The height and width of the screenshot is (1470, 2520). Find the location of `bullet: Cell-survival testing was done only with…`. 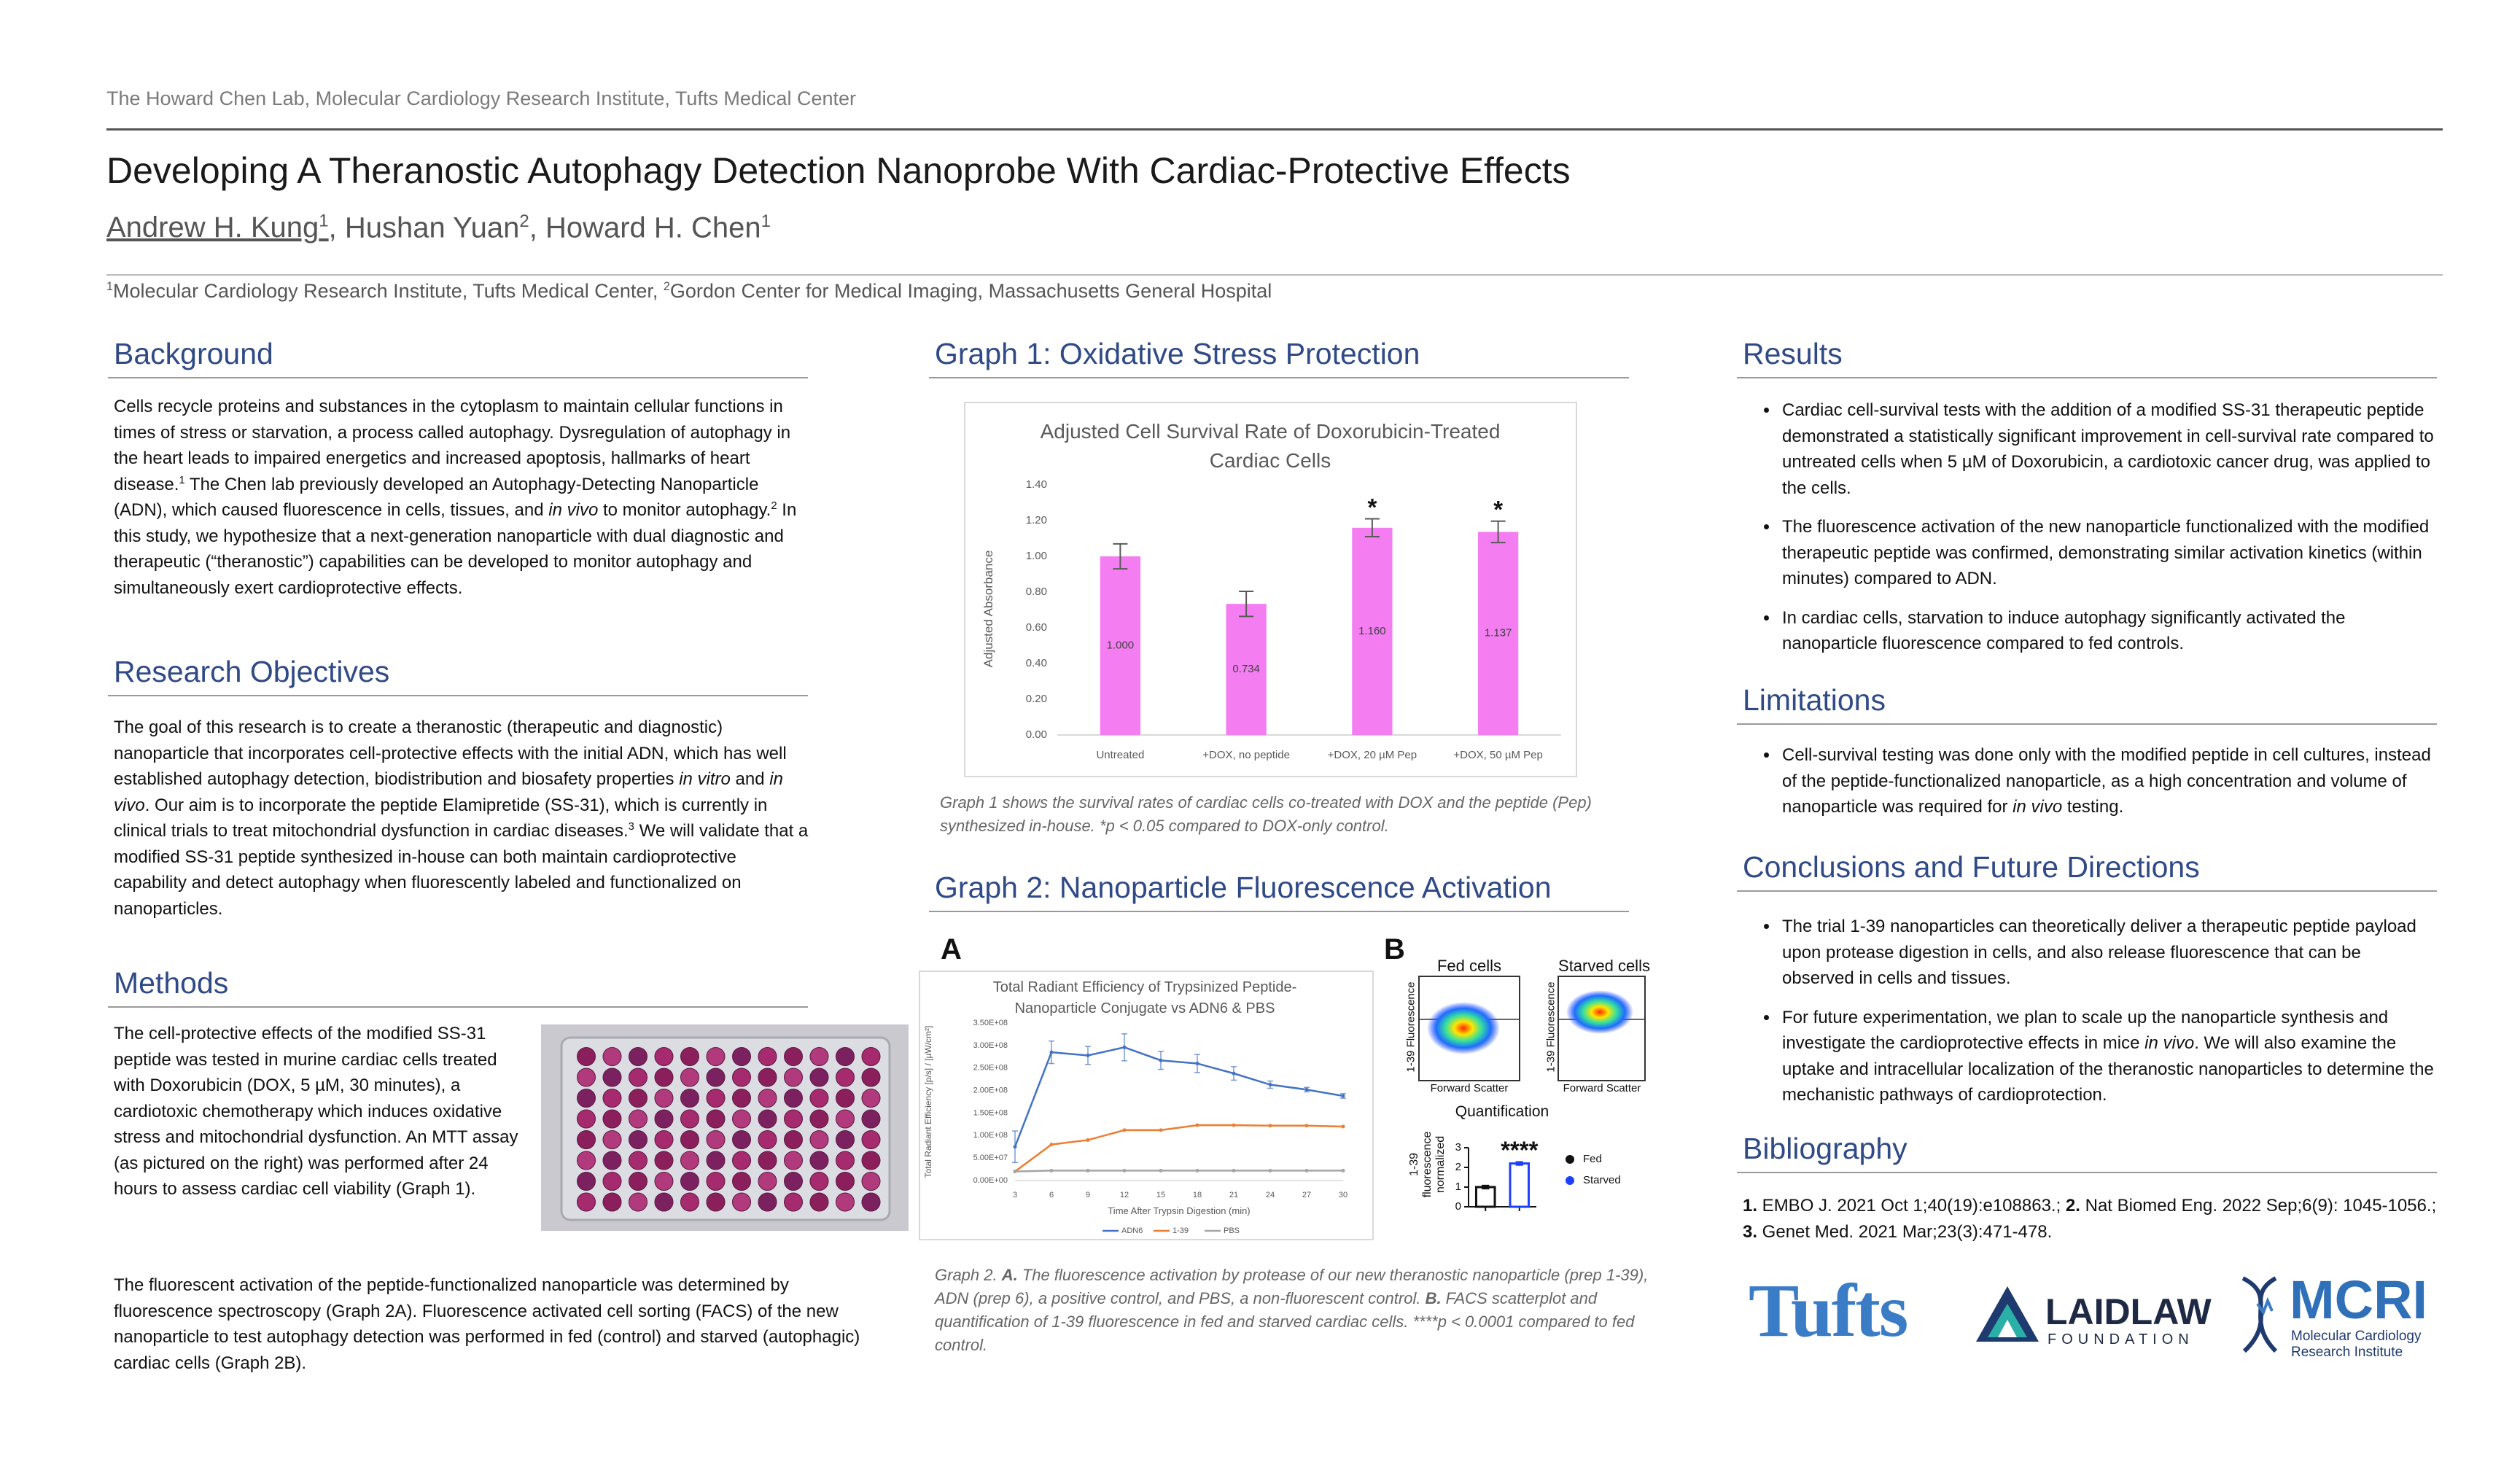

bullet: Cell-survival testing was done only with… is located at coordinates (2107, 781).